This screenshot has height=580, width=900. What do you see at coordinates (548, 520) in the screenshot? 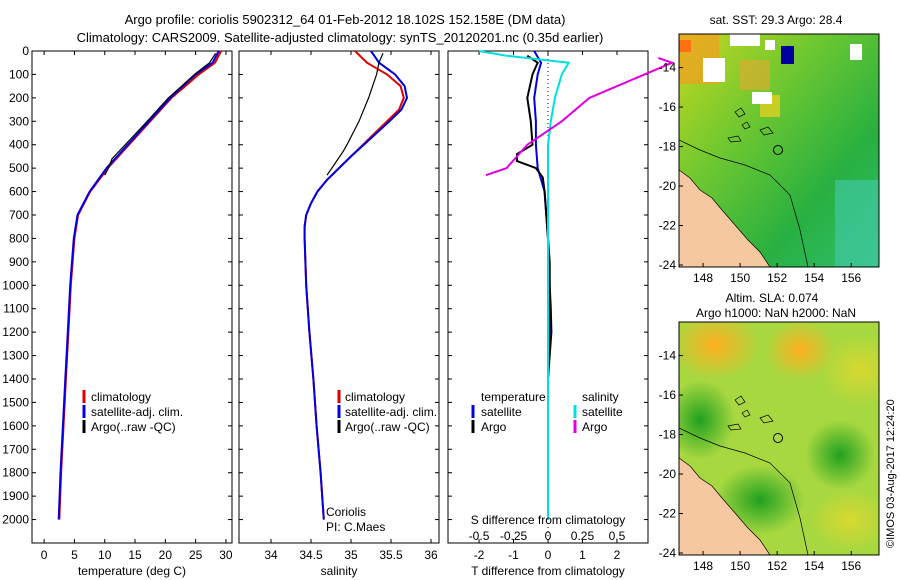
I see `s-difference-xlabel: S difference from climatology` at bounding box center [548, 520].